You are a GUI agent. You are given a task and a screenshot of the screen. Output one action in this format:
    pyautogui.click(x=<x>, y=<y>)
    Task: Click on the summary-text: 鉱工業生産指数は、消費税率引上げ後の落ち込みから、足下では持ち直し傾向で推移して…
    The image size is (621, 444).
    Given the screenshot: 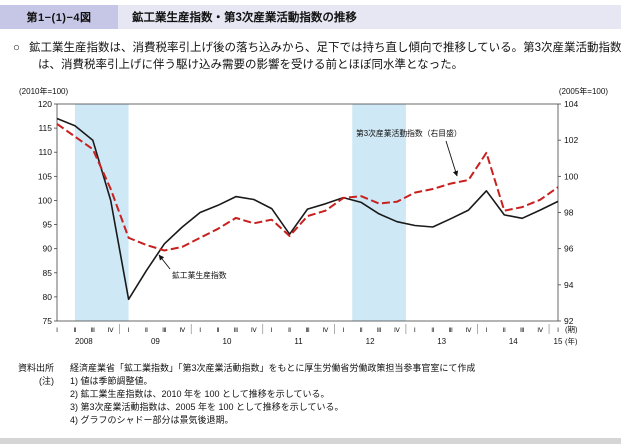 What is the action you would take?
    pyautogui.click(x=324, y=56)
    